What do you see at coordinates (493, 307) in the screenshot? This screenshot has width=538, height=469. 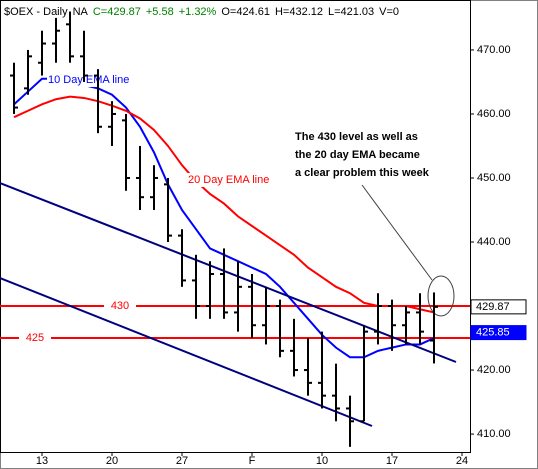 I see `price-tag-label: 429.87` at bounding box center [493, 307].